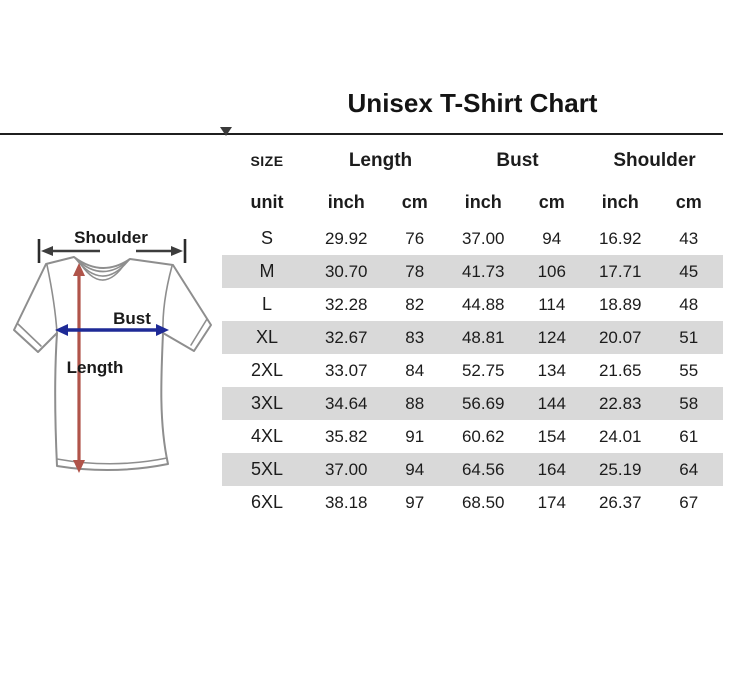 This screenshot has width=735, height=679. Describe the element at coordinates (620, 304) in the screenshot. I see `value-cell: 18.89` at that location.